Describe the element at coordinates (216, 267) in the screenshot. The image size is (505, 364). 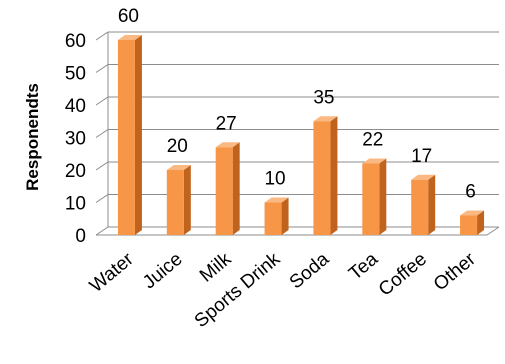
I see `x-tick-label: Milk` at that location.